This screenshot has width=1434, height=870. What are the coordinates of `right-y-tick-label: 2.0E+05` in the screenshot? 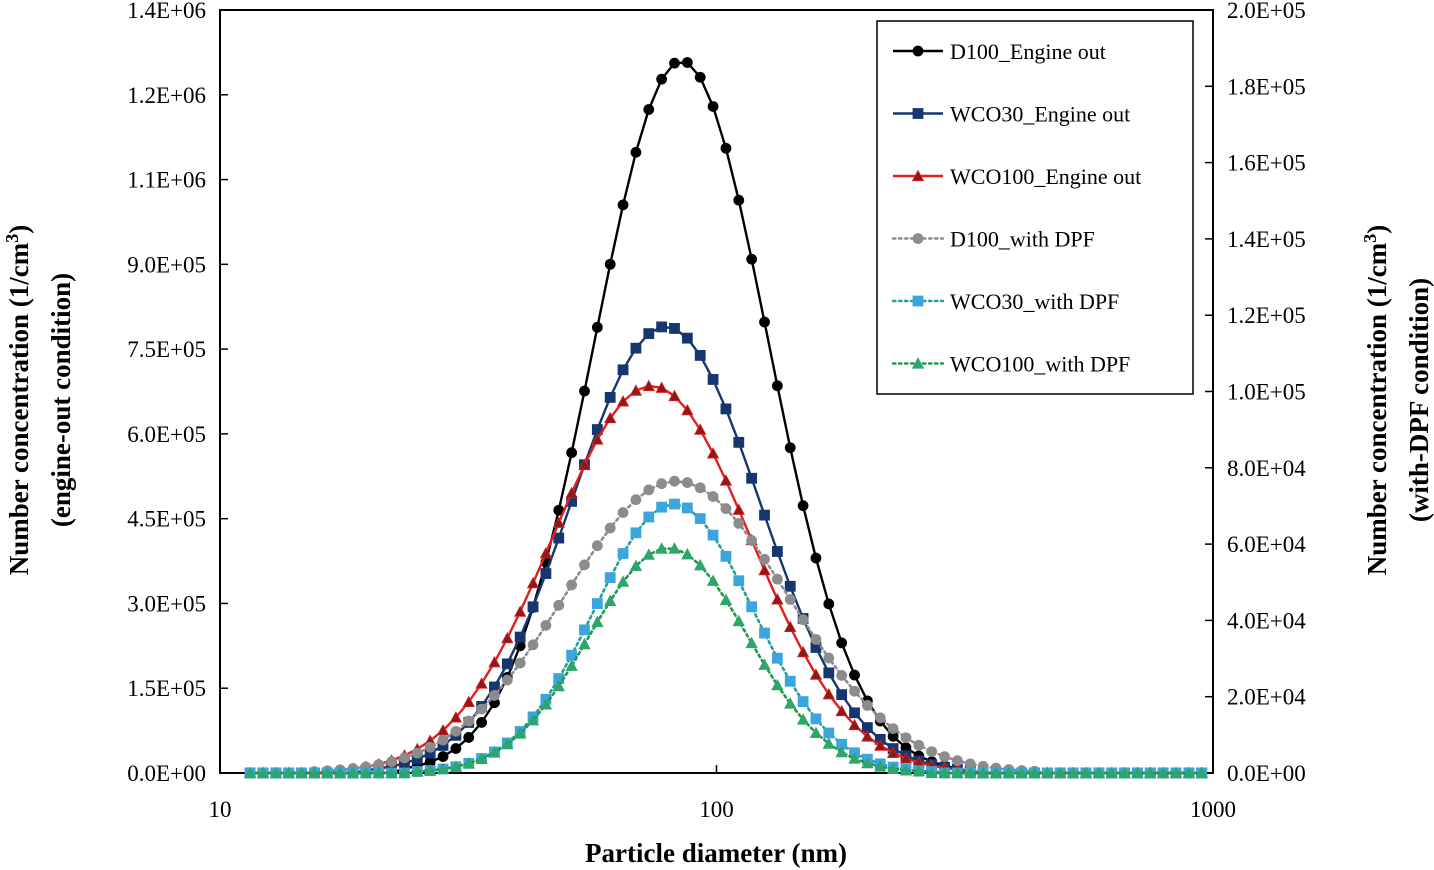 It's located at (1266, 11).